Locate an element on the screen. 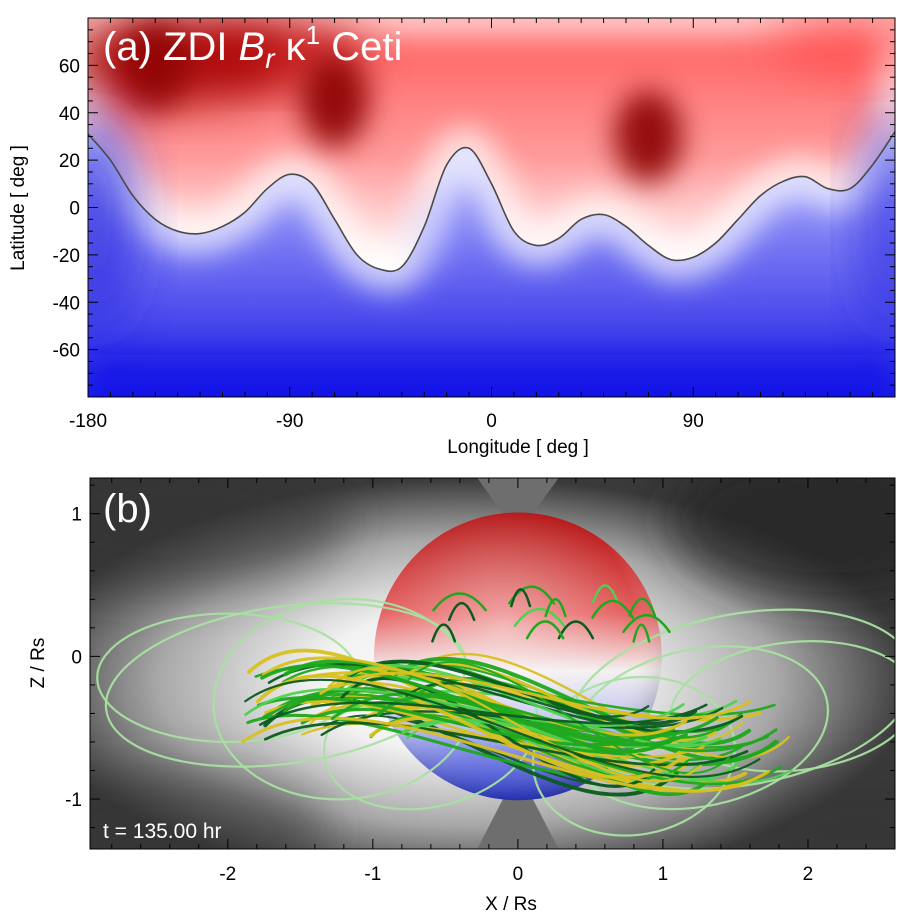  x-tick-label-b: -2 is located at coordinates (227, 874).